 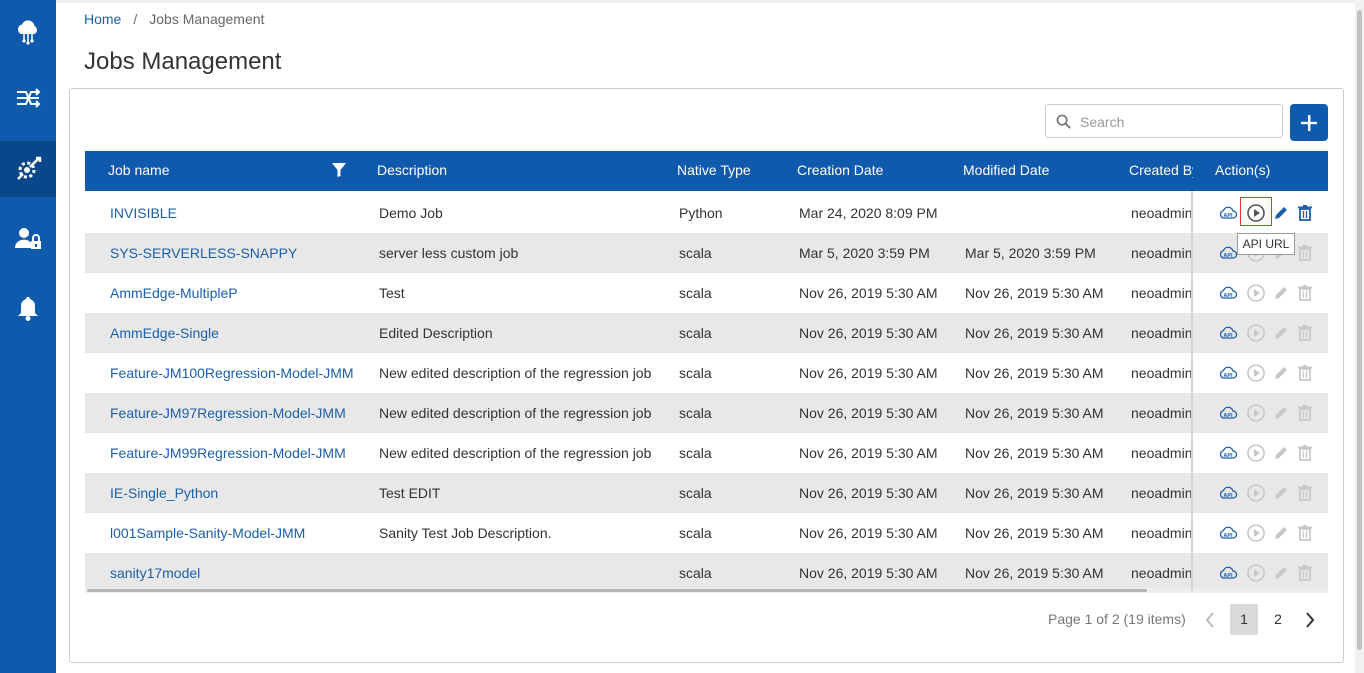 What do you see at coordinates (1161, 170) in the screenshot?
I see `column-header-created-by: Created By` at bounding box center [1161, 170].